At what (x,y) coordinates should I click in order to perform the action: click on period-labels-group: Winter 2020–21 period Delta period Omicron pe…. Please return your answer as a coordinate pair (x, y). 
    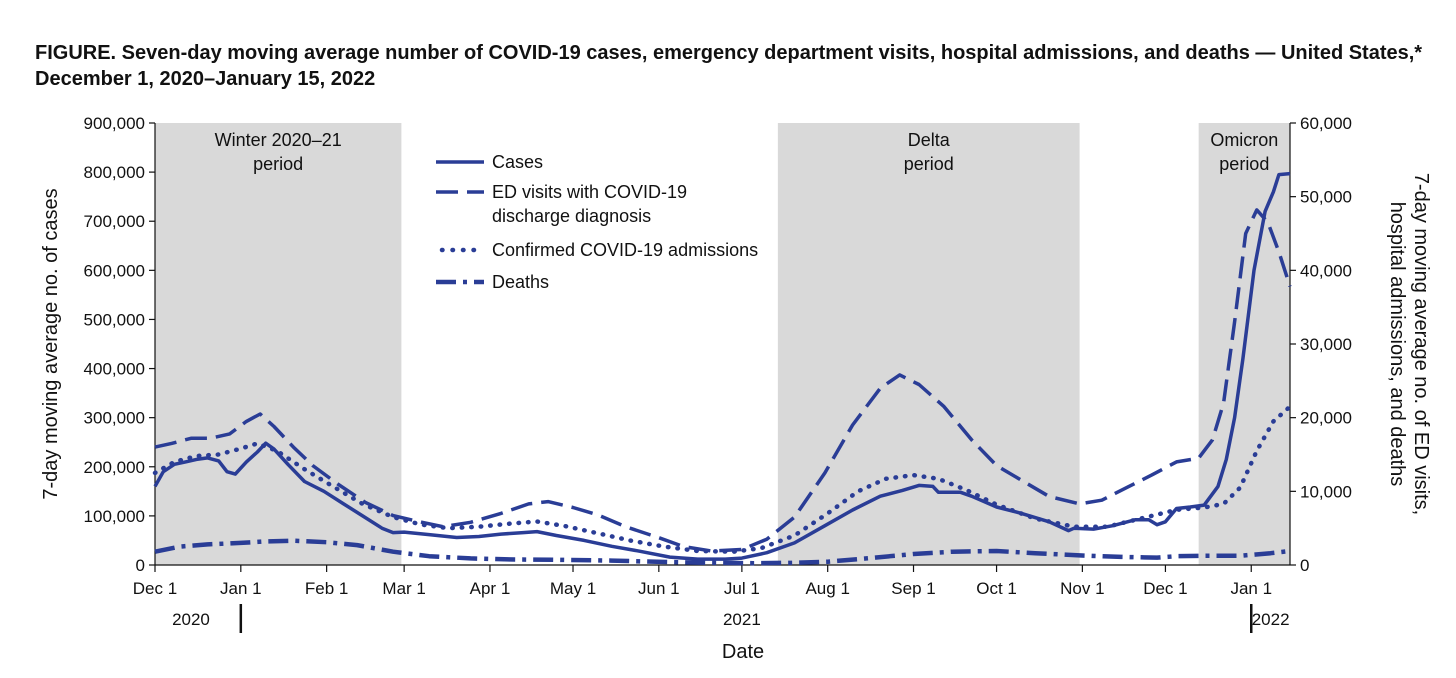
    Looking at the image, I should click on (747, 152).